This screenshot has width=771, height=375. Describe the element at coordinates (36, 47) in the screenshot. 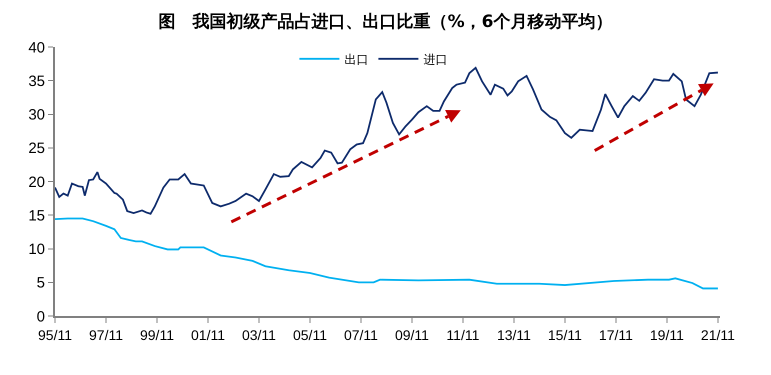

I see `y-tick-label: 40` at that location.